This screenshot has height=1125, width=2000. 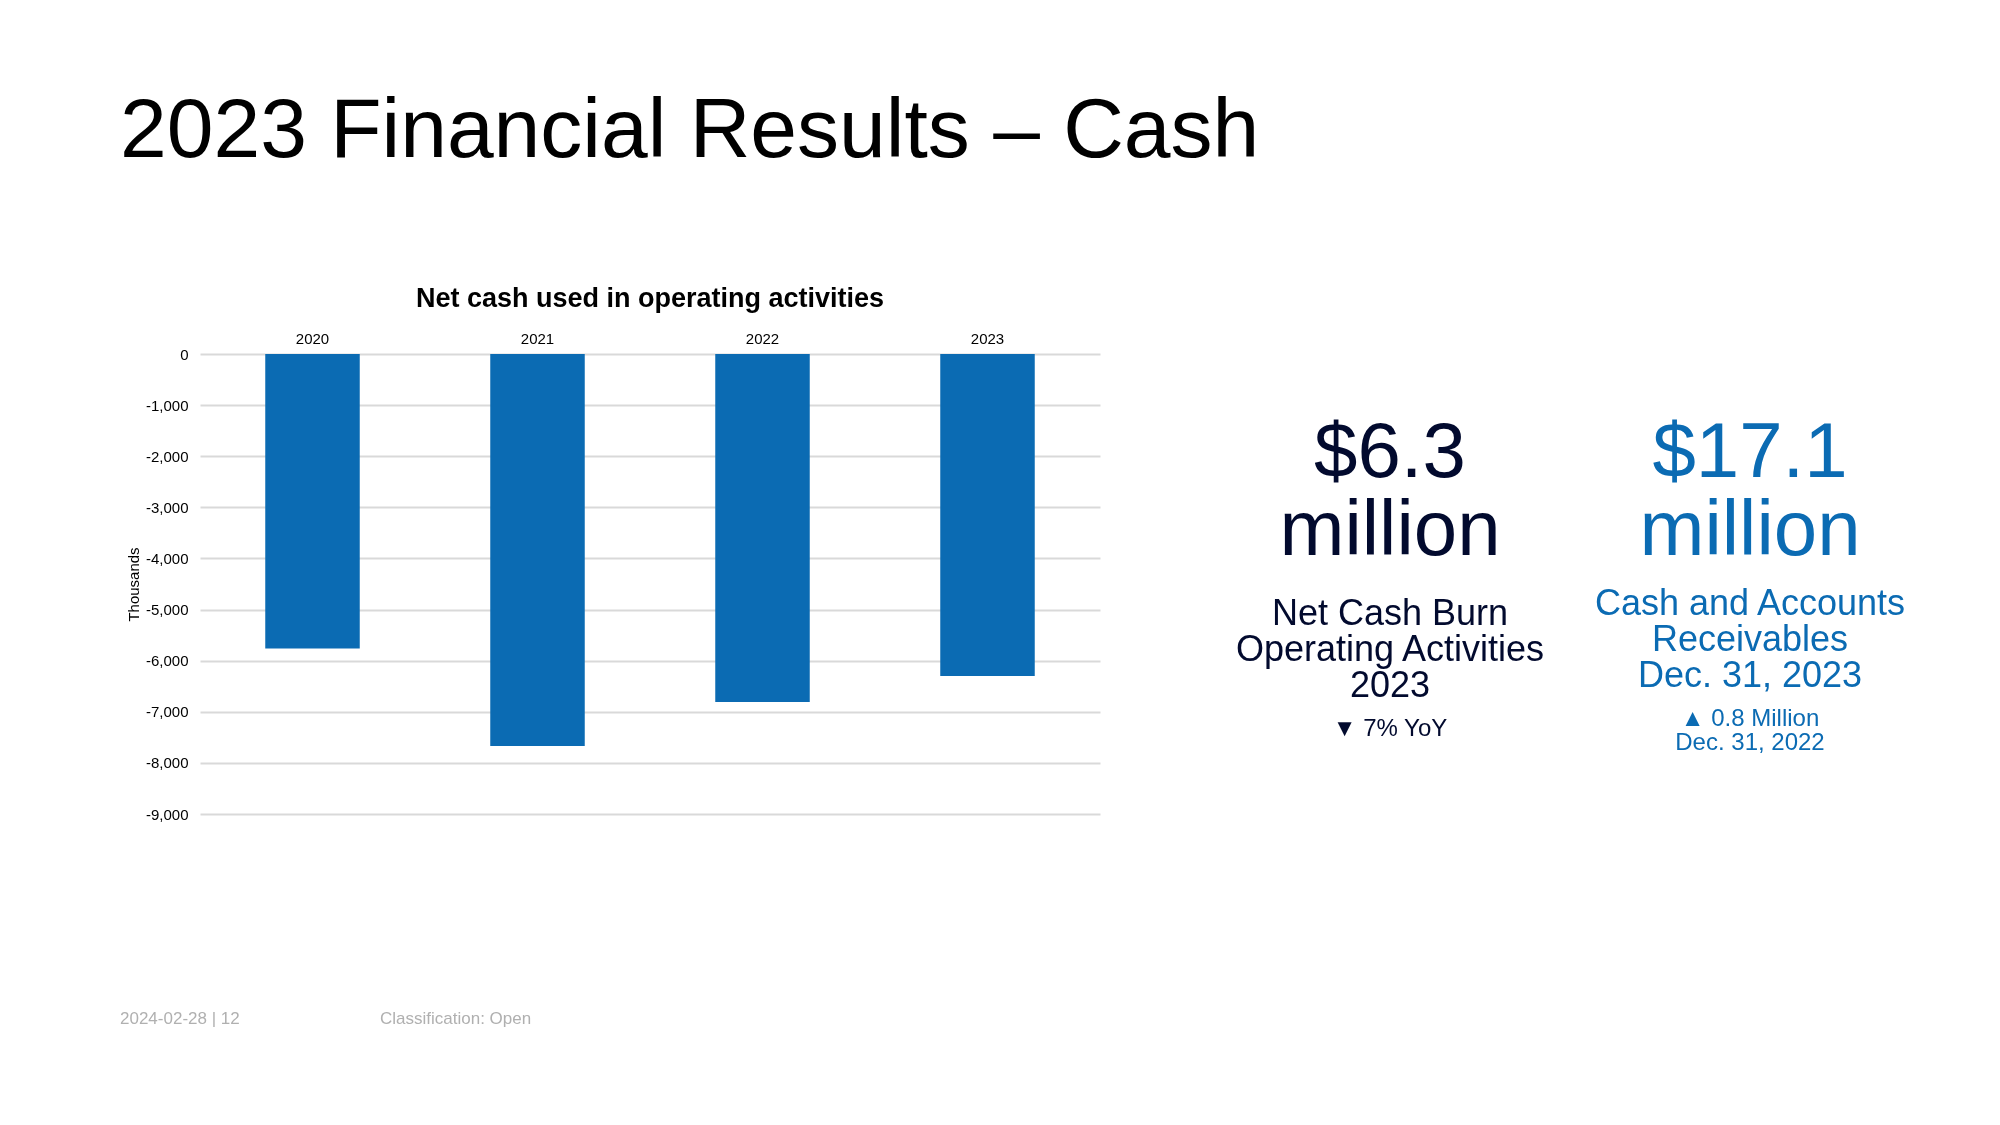 What do you see at coordinates (167, 507) in the screenshot?
I see `y-tick-label: -3,000` at bounding box center [167, 507].